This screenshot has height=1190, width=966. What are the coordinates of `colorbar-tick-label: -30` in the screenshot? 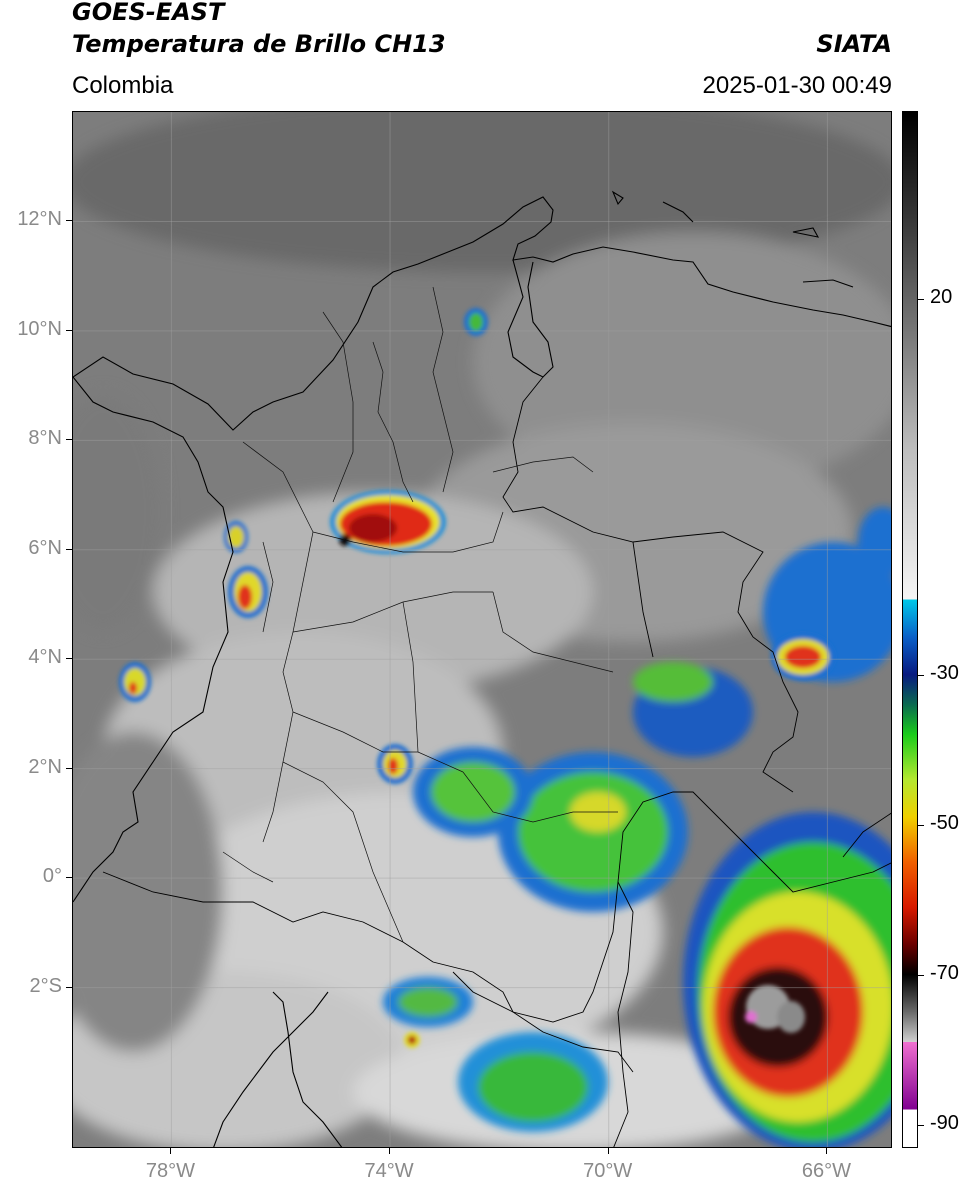 It's located at (944, 672).